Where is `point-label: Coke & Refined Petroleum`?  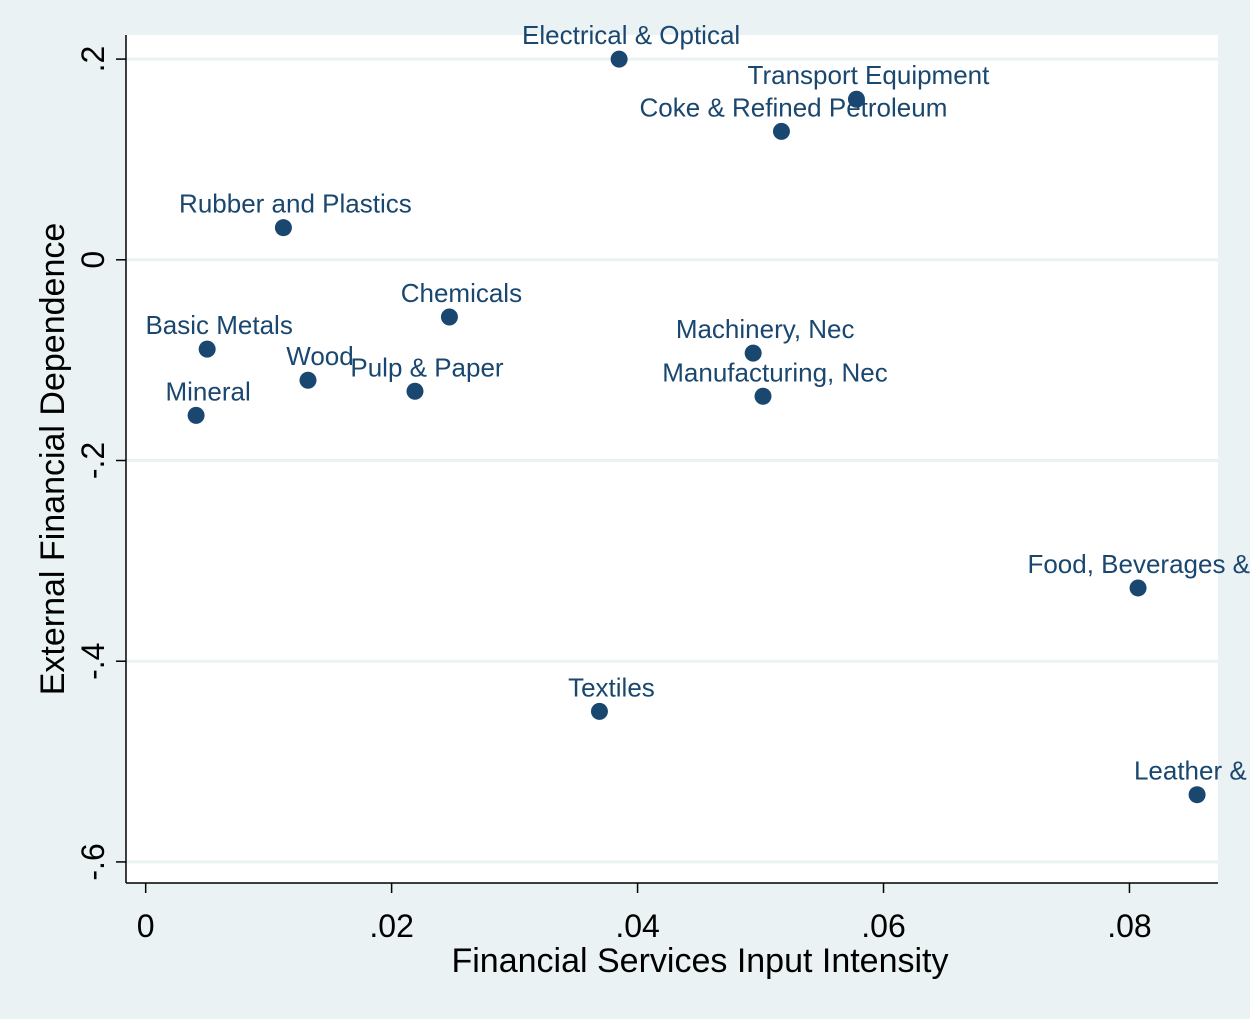
point-label: Coke & Refined Petroleum is located at coordinates (794, 107).